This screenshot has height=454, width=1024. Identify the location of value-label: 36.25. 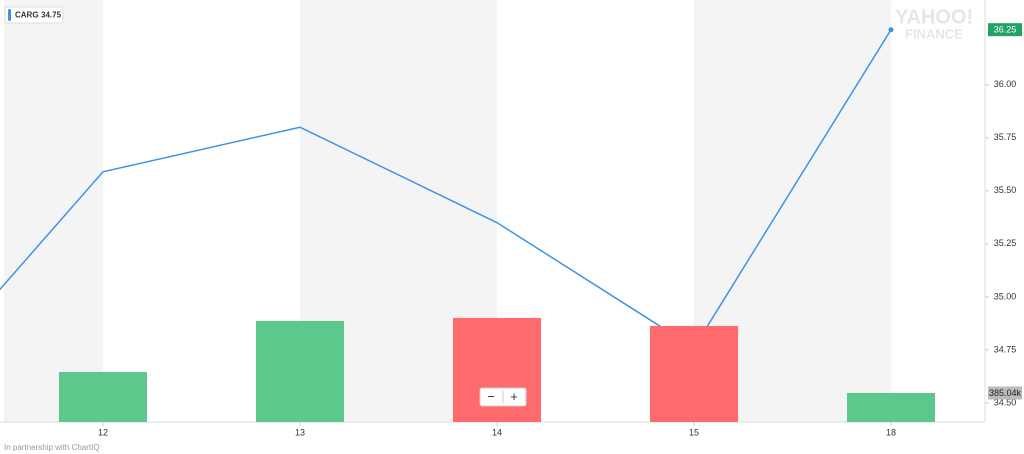
(1005, 30).